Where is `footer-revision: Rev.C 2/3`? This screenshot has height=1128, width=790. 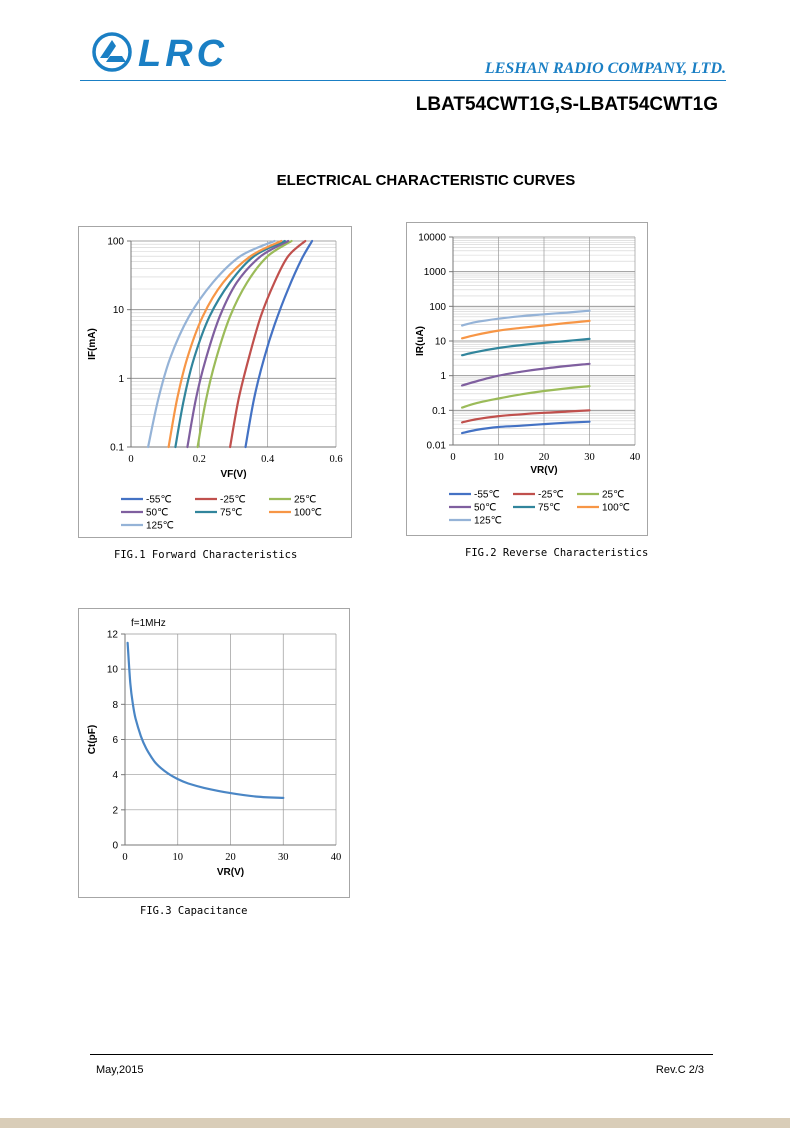 footer-revision: Rev.C 2/3 is located at coordinates (679, 1070).